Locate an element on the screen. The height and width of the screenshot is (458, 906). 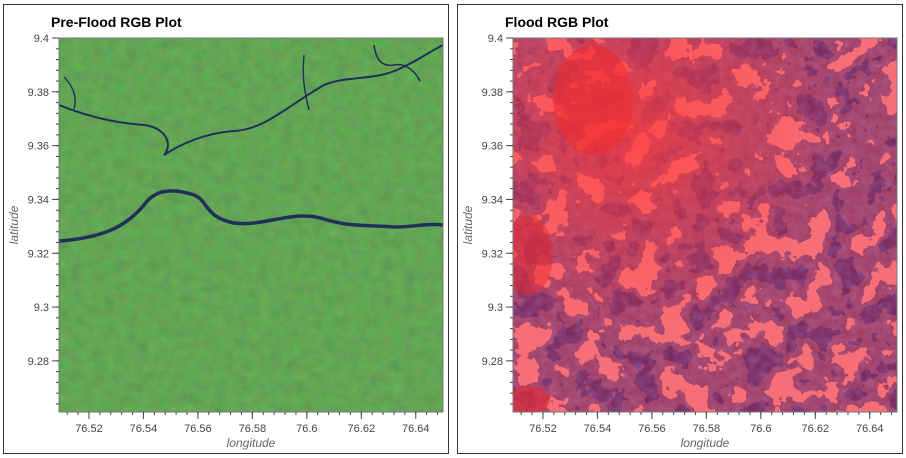
river-main is located at coordinates (251, 216).